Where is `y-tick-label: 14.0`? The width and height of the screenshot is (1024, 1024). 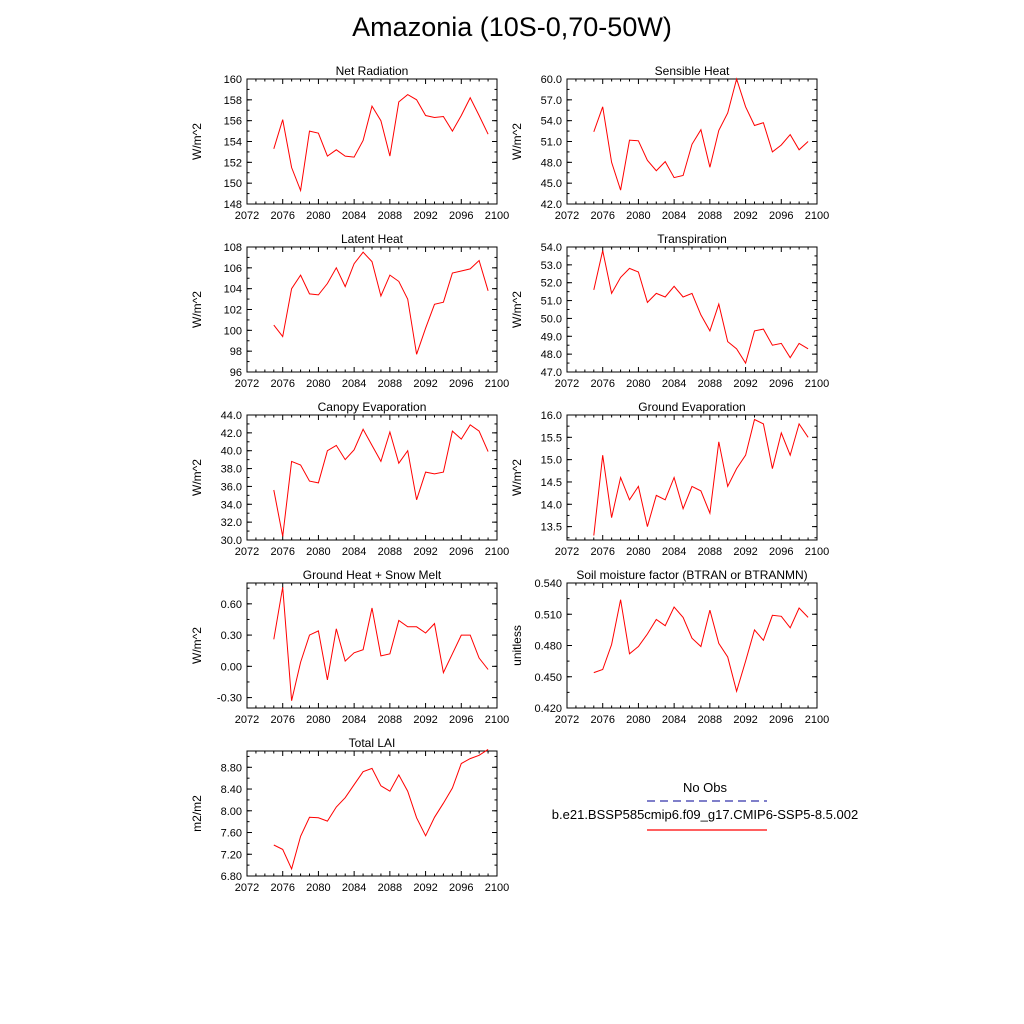
y-tick-label: 14.0 is located at coordinates (551, 505).